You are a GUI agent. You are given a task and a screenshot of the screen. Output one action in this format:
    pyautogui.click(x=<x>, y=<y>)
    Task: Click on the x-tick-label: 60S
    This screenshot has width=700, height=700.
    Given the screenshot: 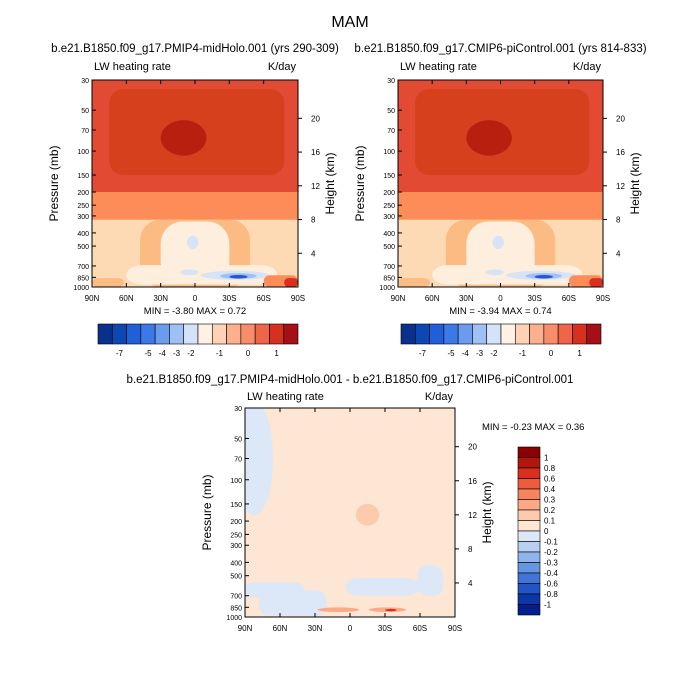 What is the action you would take?
    pyautogui.click(x=420, y=628)
    